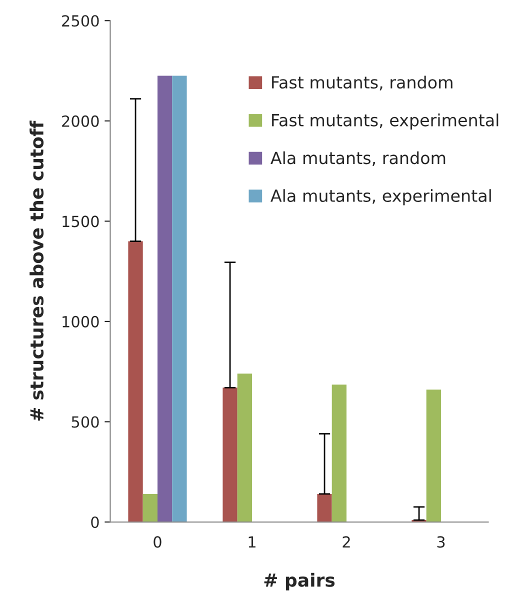 The image size is (525, 607). What do you see at coordinates (85, 422) in the screenshot?
I see `y-tick-label: 500` at bounding box center [85, 422].